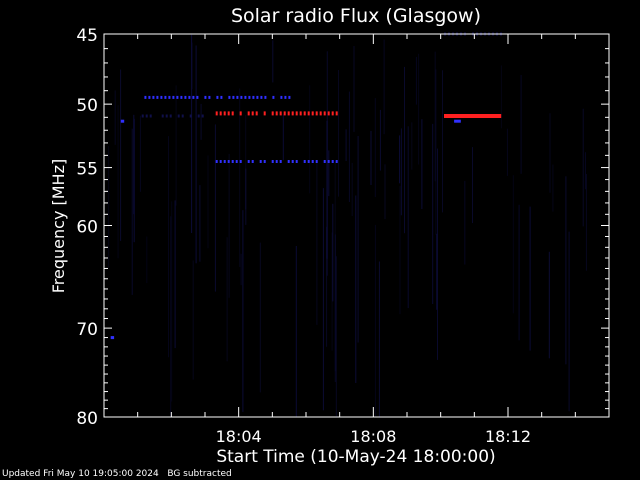 The image size is (640, 480). Describe the element at coordinates (87, 170) in the screenshot. I see `y-tick-label: 55` at that location.